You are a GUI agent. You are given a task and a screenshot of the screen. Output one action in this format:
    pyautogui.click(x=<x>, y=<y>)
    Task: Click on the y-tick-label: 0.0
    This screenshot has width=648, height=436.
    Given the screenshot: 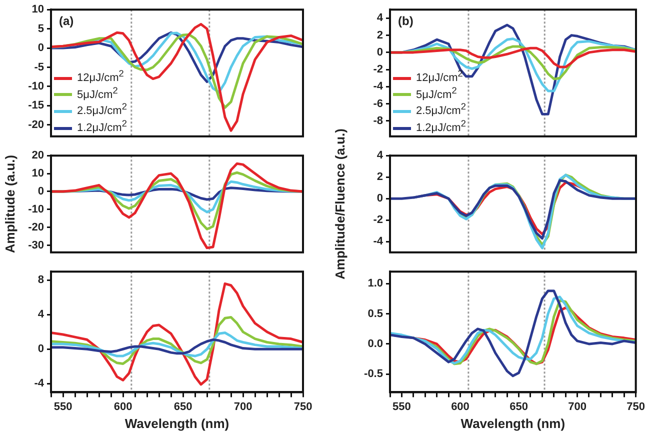 What is the action you would take?
    pyautogui.click(x=375, y=344)
    